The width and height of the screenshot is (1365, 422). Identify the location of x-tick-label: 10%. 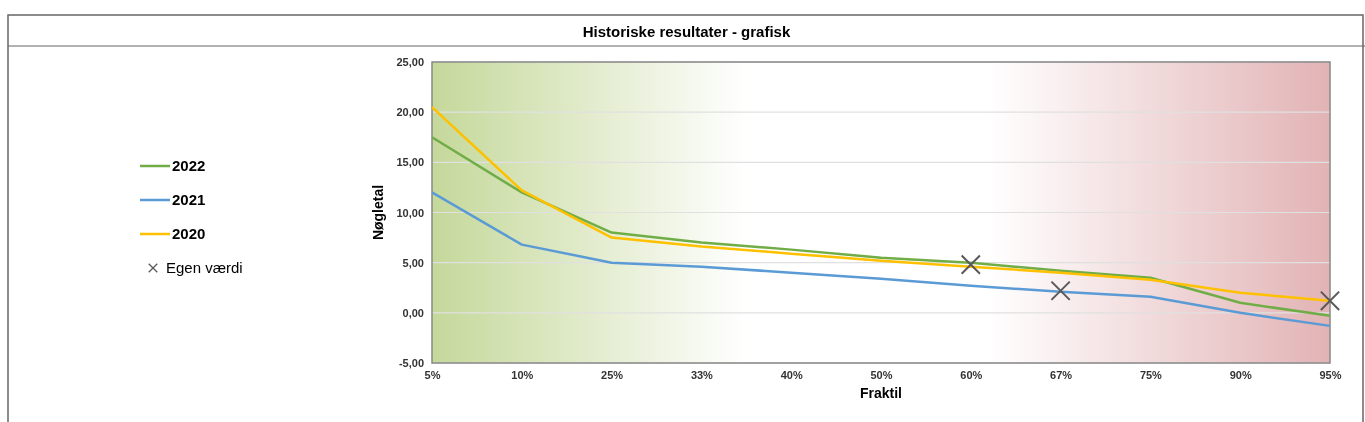
(522, 374).